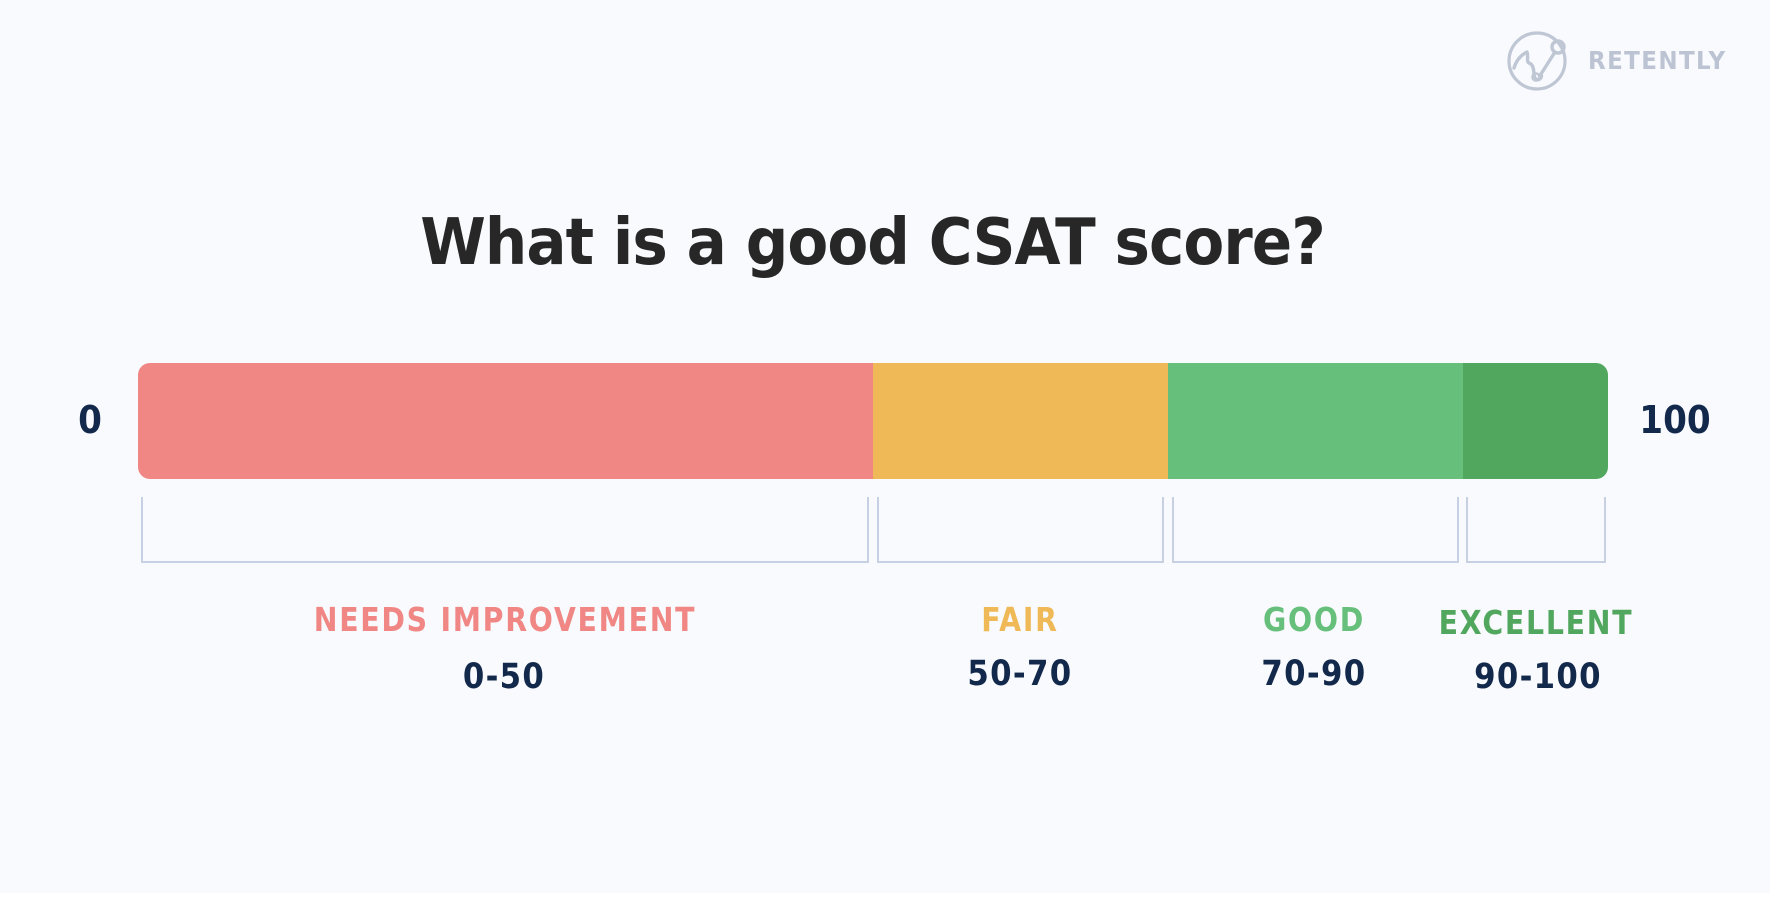 This screenshot has width=1770, height=900. I want to click on range-fair: 50-70, so click(1020, 674).